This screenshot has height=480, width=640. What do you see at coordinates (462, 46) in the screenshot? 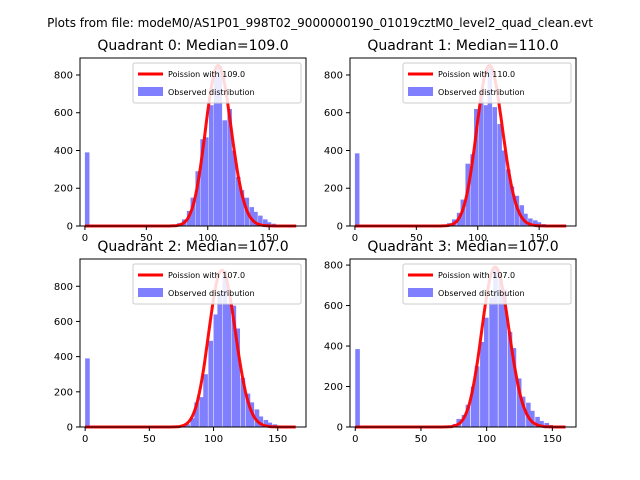
I see `subplot-title: Quadrant 1: Median=110.0` at bounding box center [462, 46].